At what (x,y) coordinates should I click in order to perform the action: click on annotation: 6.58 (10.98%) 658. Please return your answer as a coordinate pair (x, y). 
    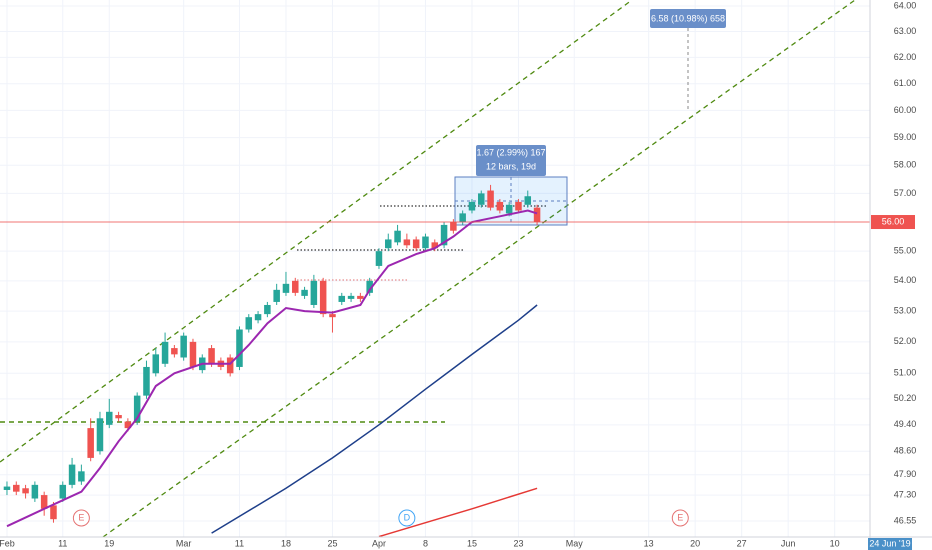
    Looking at the image, I should click on (688, 18).